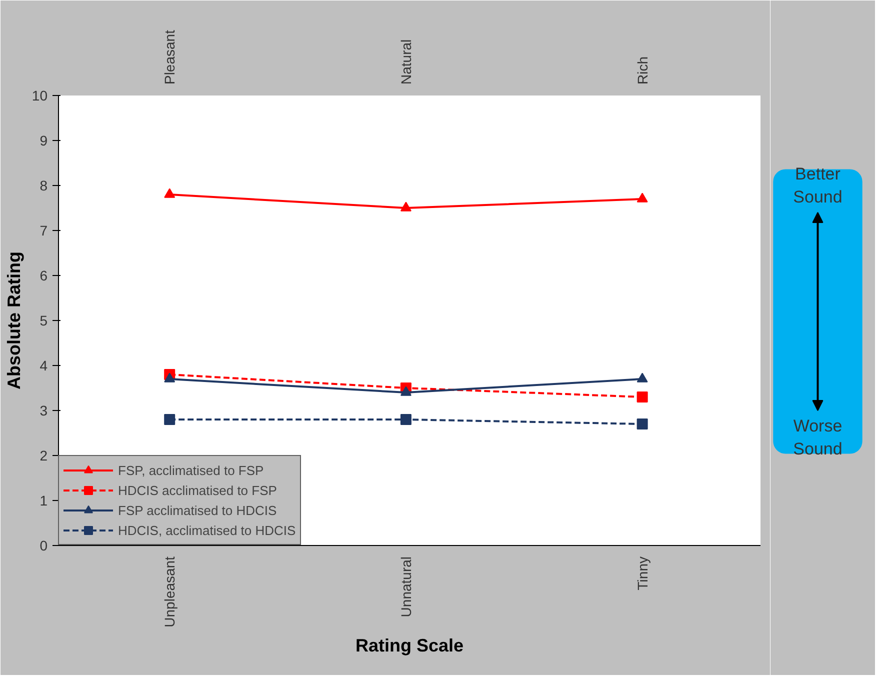  I want to click on legend-label: HDCIS, acclimatised to HDCIS, so click(207, 530).